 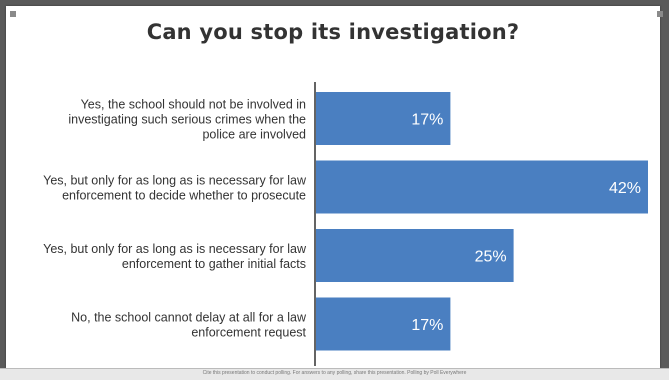 I want to click on bar-value-label-1: 42%, so click(x=625, y=188).